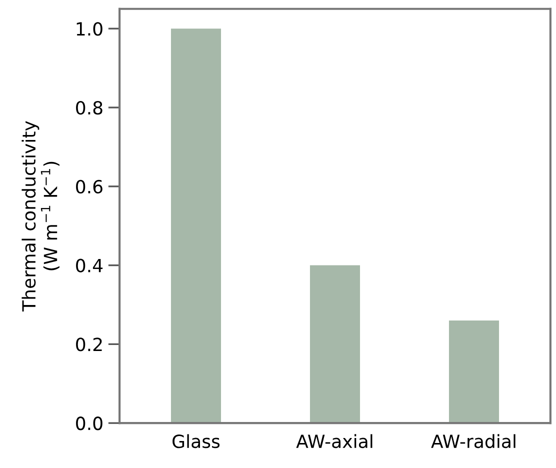 This screenshot has height=468, width=556. What do you see at coordinates (473, 441) in the screenshot?
I see `x-tick-label: AW-radial` at bounding box center [473, 441].